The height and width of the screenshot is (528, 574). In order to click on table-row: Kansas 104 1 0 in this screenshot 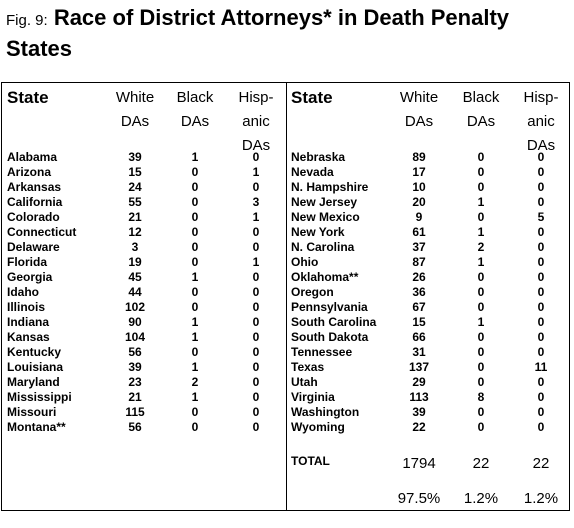, I will do `click(143, 337)`.